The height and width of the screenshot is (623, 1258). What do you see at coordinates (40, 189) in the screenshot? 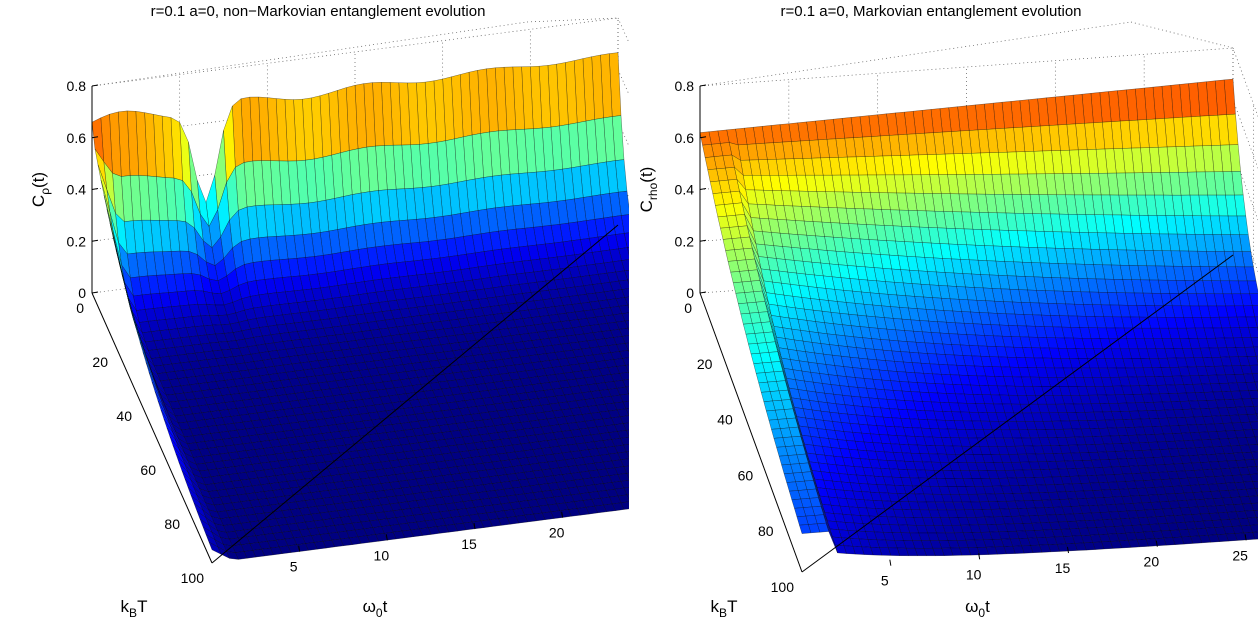
I see `z-axis-label: Cρ(t)` at bounding box center [40, 189].